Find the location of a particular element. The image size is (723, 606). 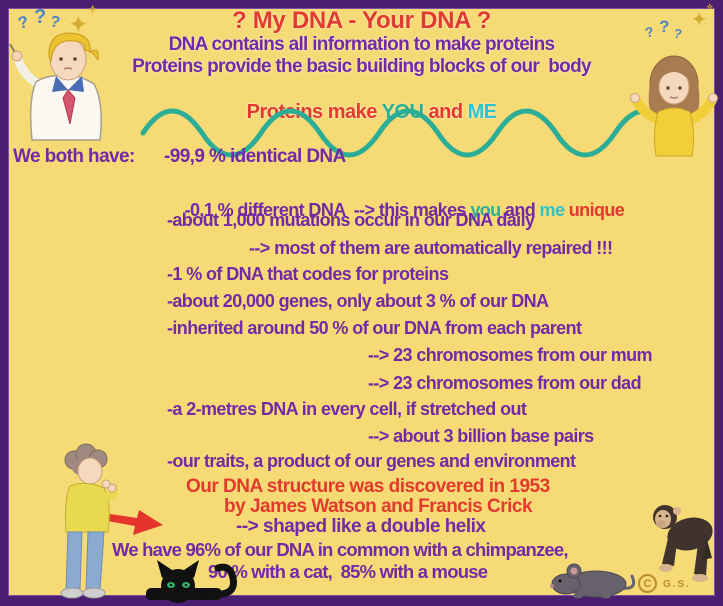

me-lower-text: me is located at coordinates (552, 209).